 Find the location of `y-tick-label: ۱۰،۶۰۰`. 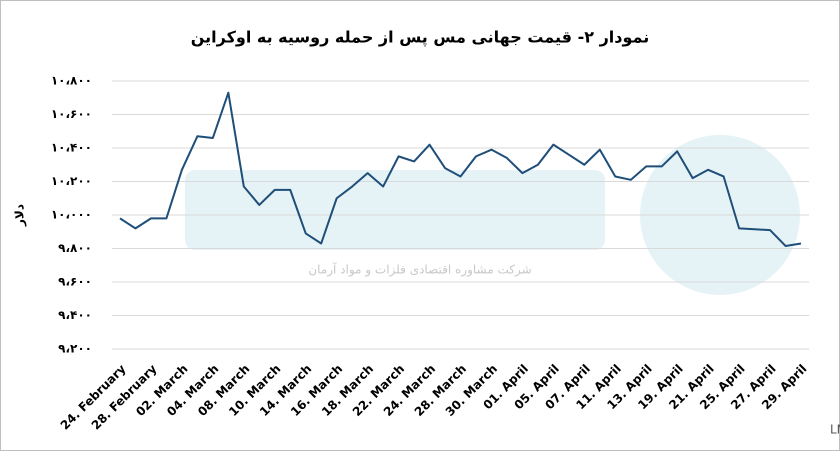

y-tick-label: ۱۰،۶۰۰ is located at coordinates (71, 114).